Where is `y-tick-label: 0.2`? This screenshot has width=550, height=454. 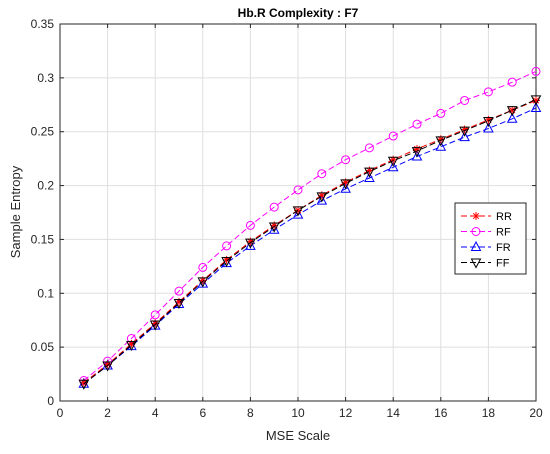 y-tick-label: 0.2 is located at coordinates (45, 186).